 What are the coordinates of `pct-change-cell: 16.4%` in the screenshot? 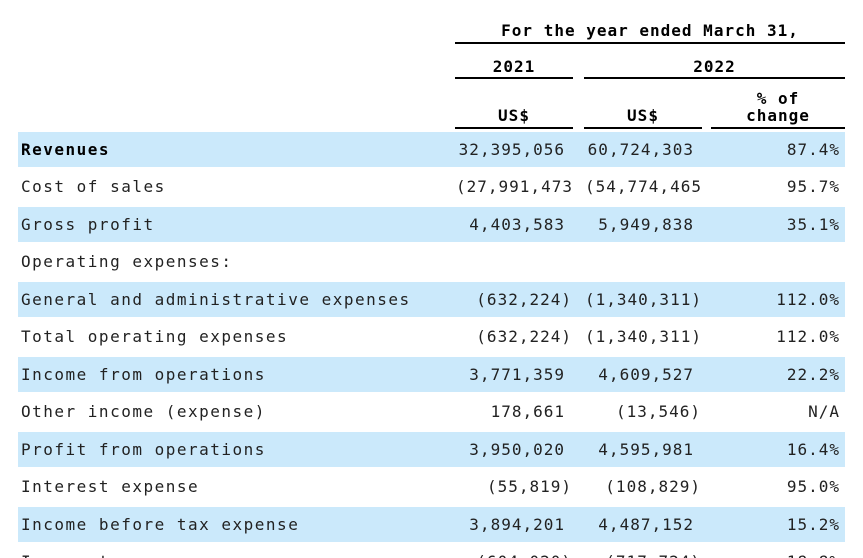 It's located at (778, 449).